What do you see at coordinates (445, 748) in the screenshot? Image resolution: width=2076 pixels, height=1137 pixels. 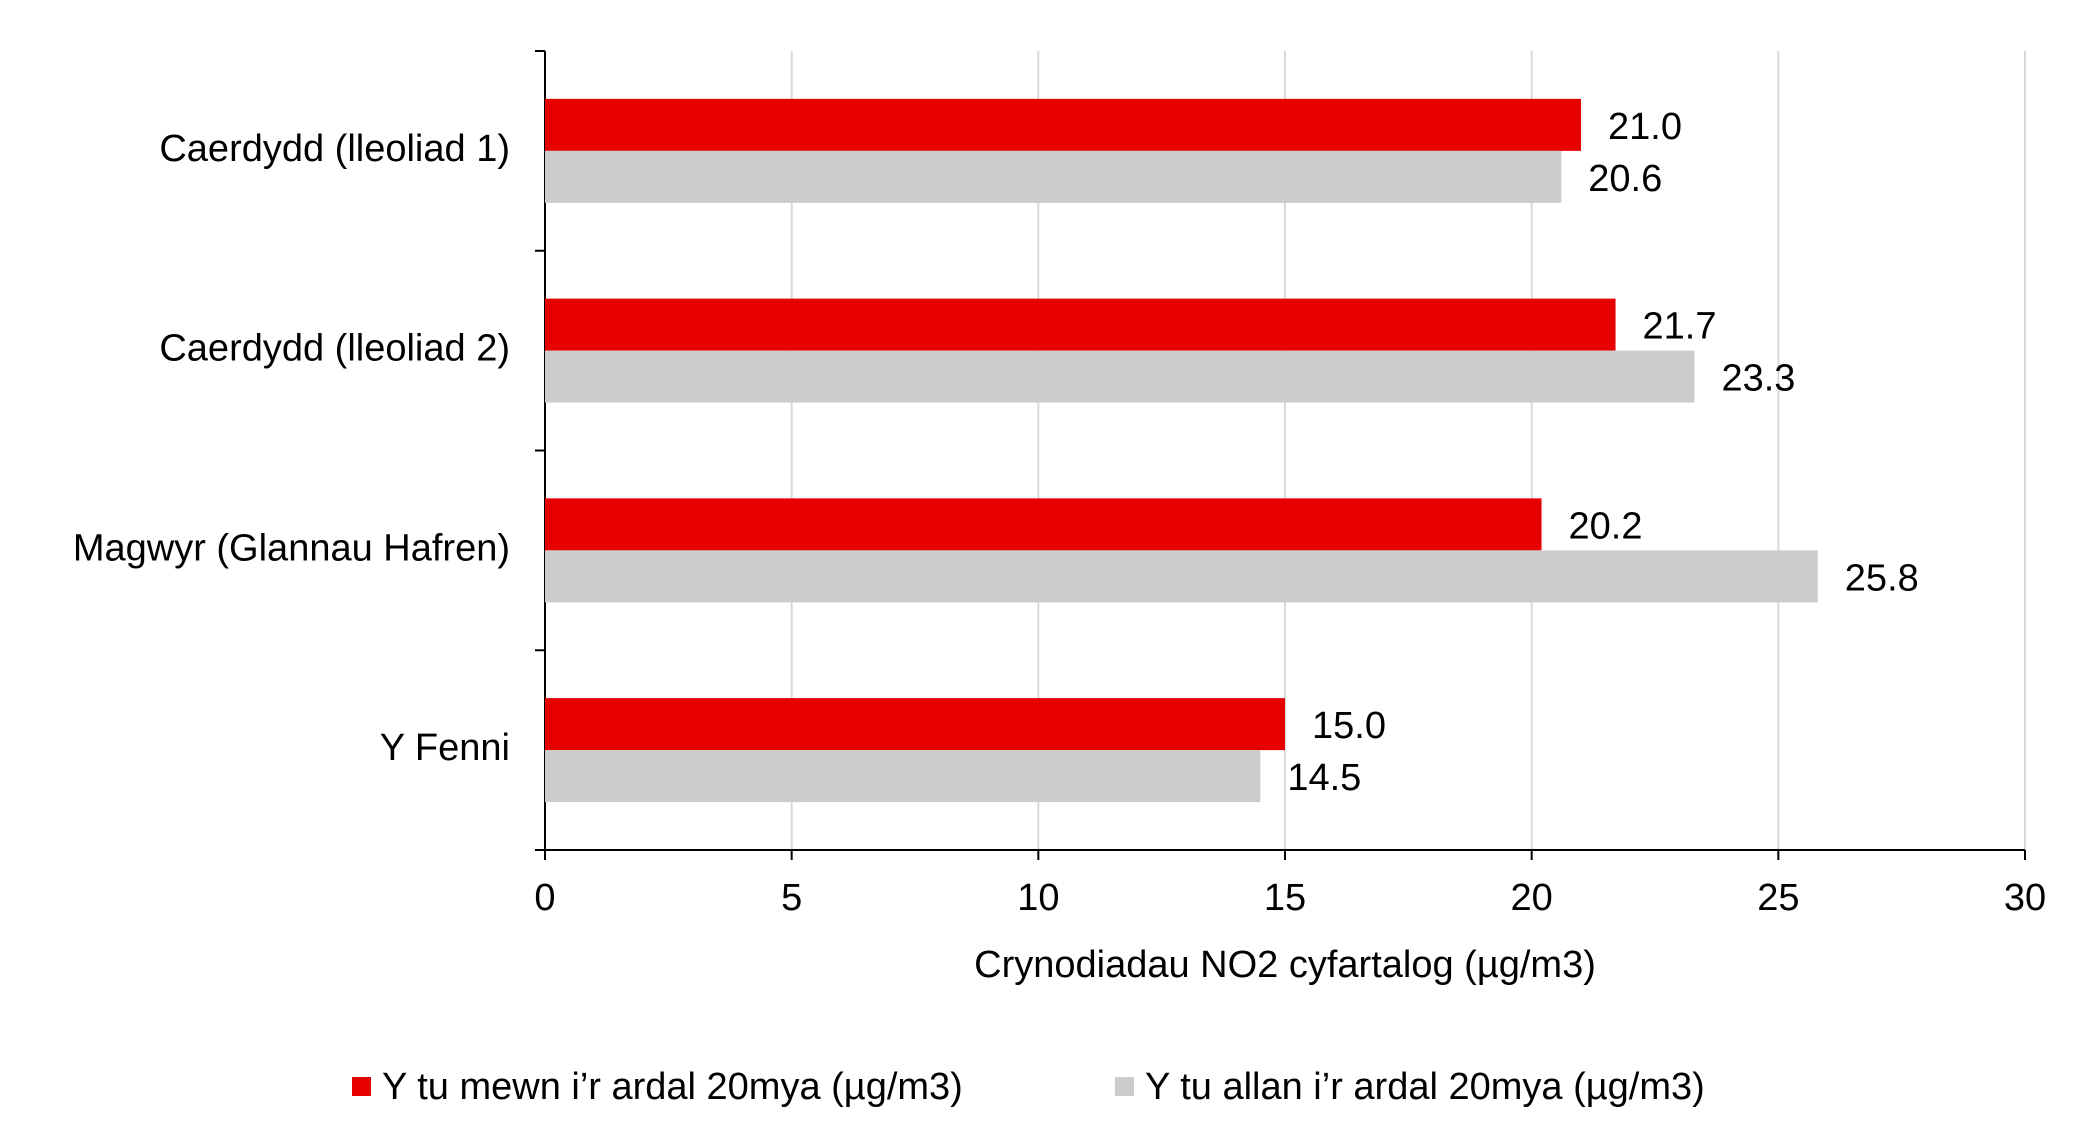 I see `y-tick-label: Y Fenni` at bounding box center [445, 748].